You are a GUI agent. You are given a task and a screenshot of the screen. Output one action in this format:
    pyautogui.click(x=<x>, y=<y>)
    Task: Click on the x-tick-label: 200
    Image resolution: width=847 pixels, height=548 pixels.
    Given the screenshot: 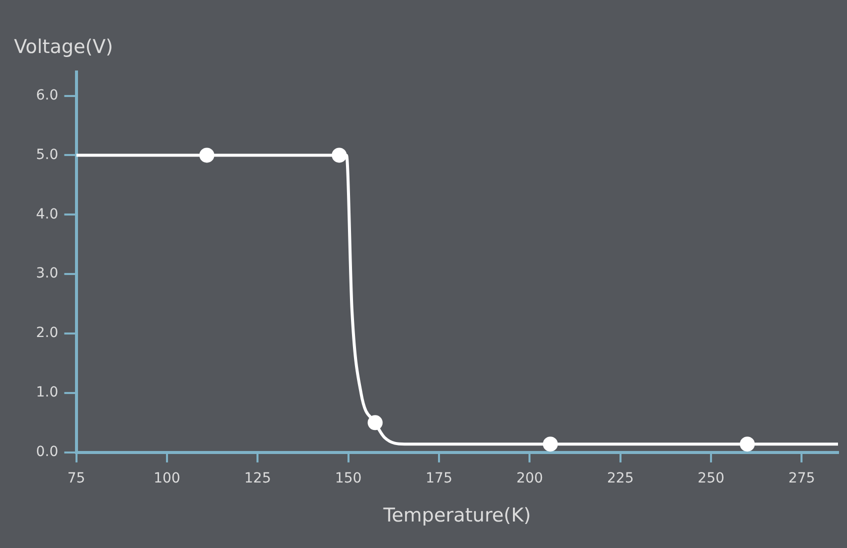 What is the action you would take?
    pyautogui.click(x=530, y=478)
    